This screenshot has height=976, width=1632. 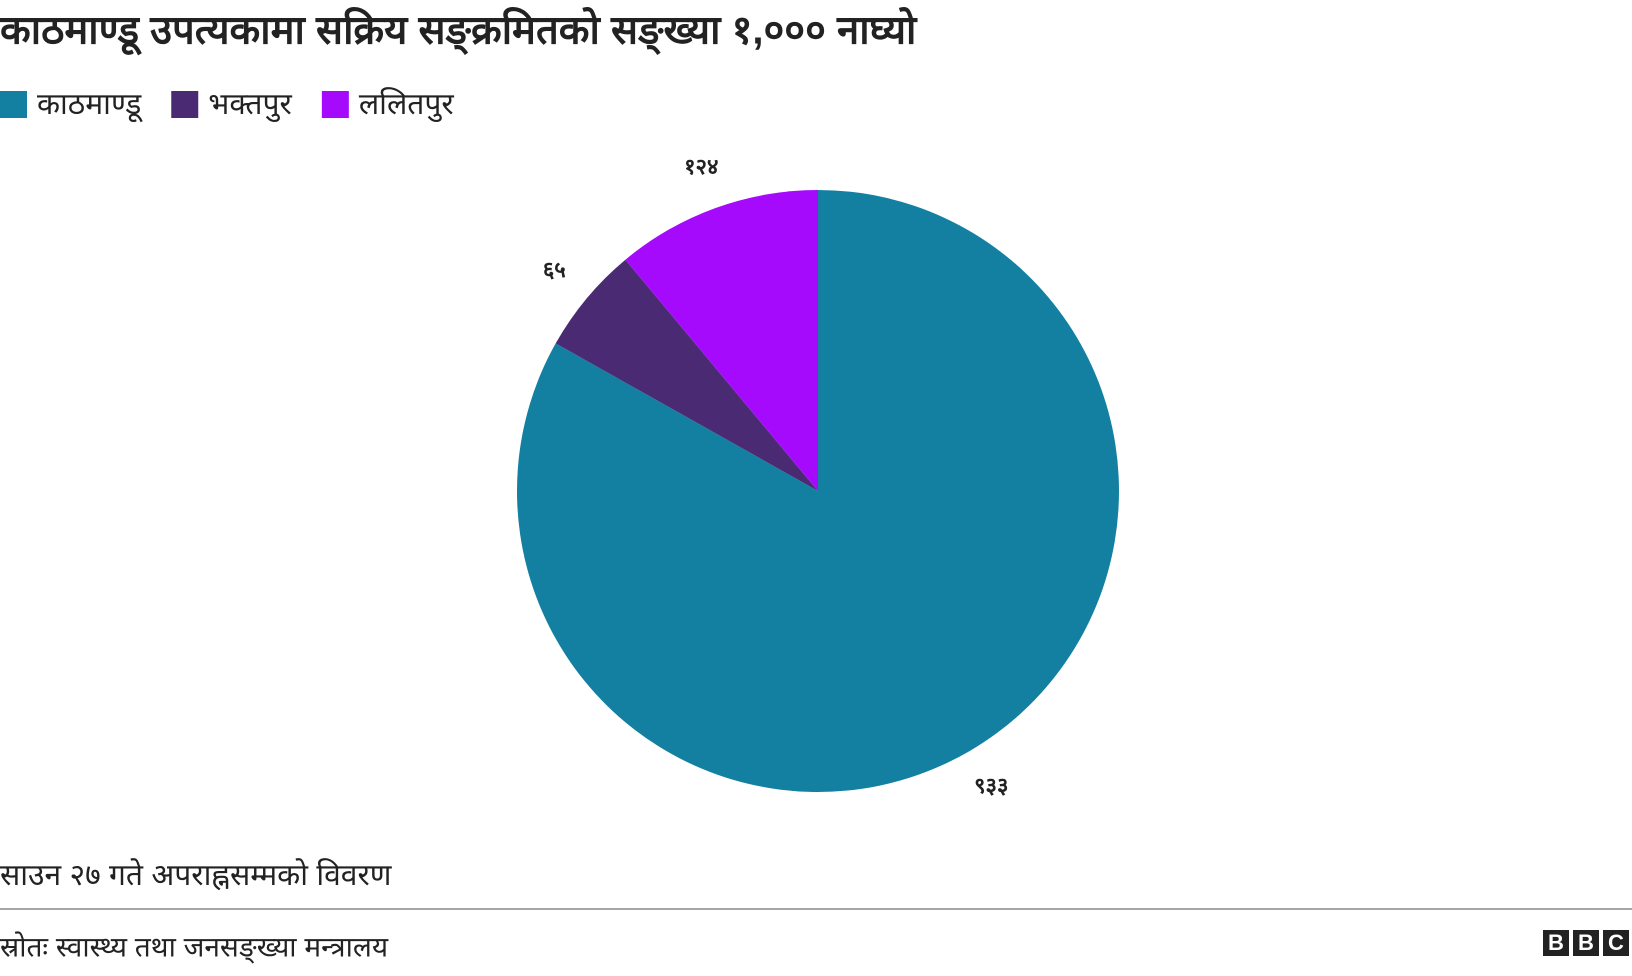 I want to click on chart-note: साउन २७ गते अपराह्नसम्मको विवरण, so click(x=196, y=875).